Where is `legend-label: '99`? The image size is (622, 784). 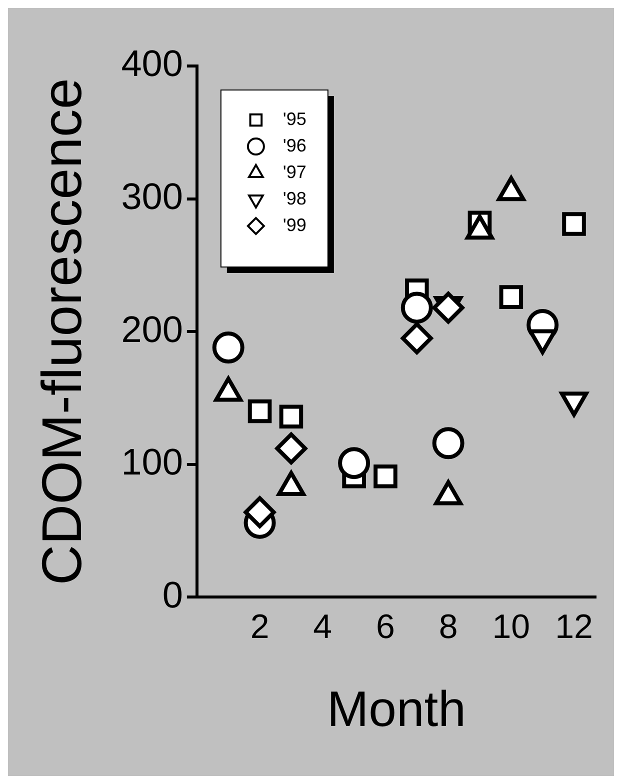
legend-label: '99 is located at coordinates (294, 224).